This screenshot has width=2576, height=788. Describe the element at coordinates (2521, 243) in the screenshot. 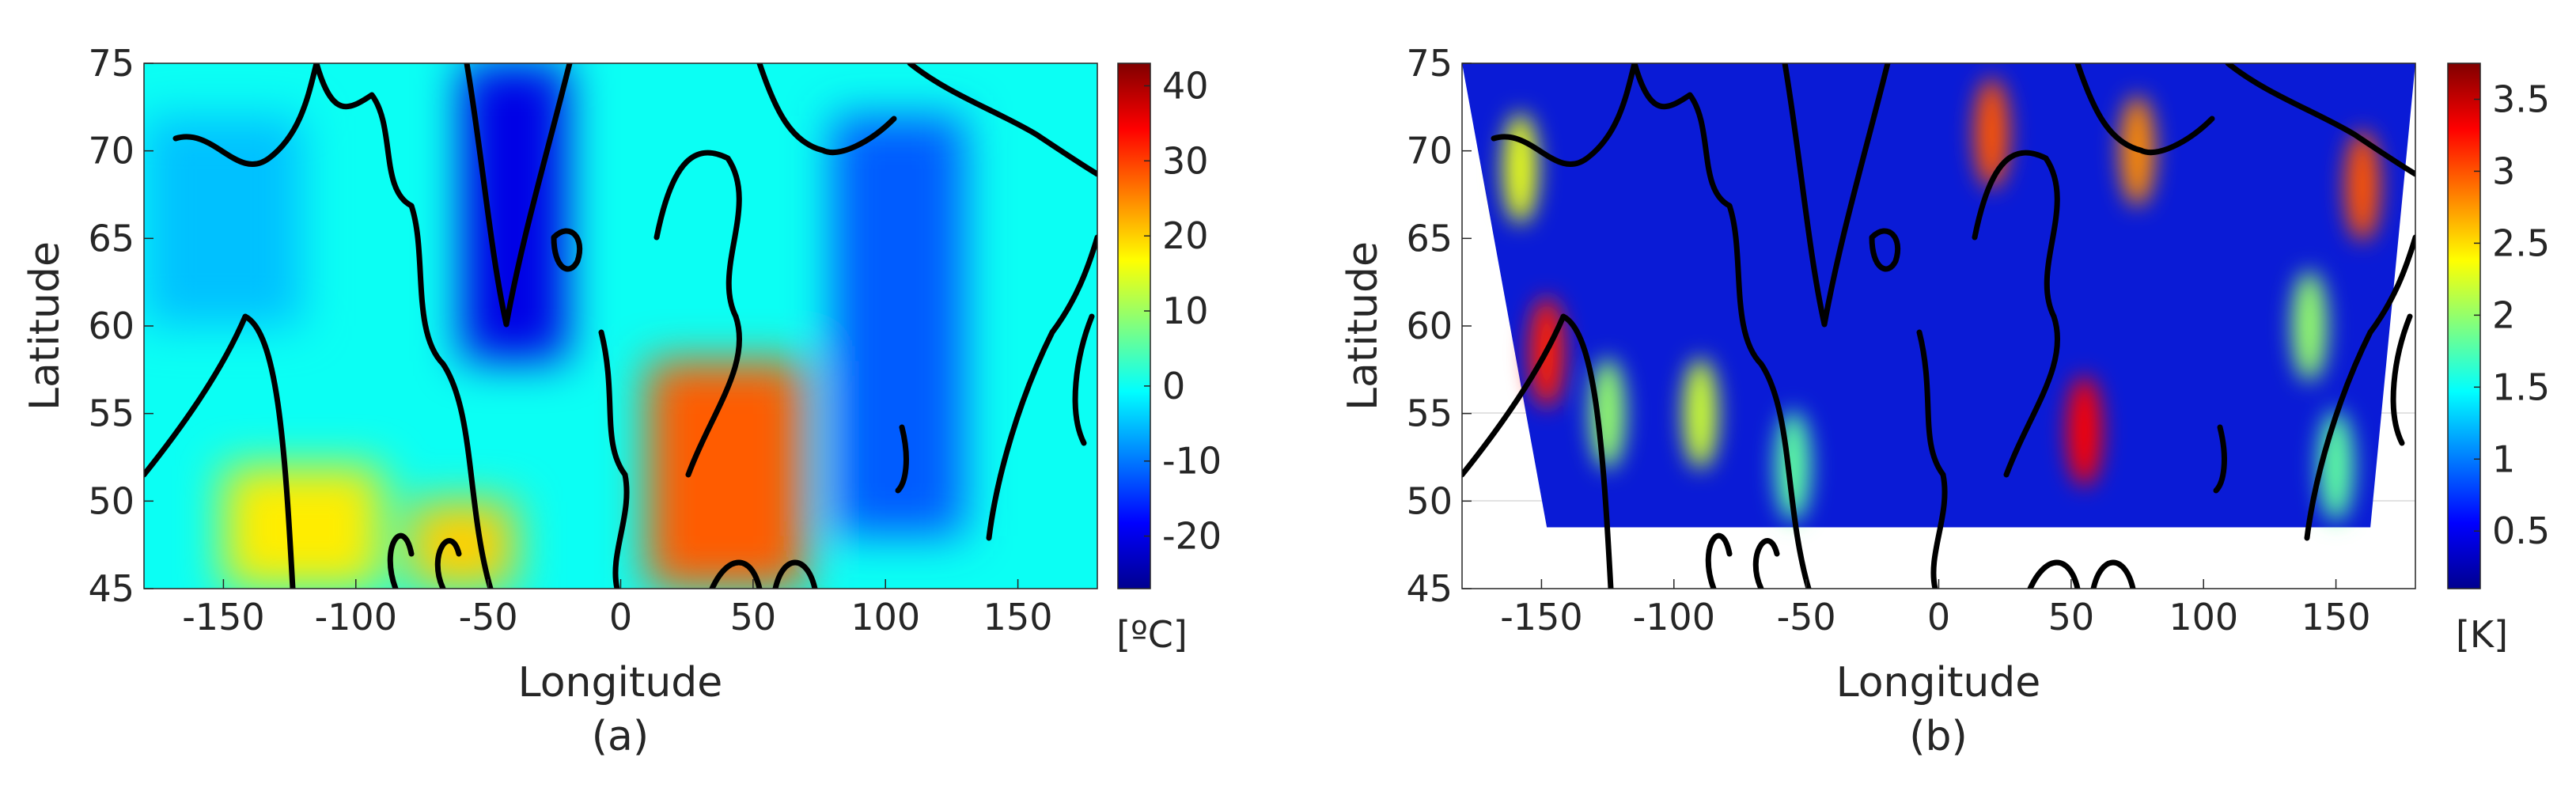

I see `colorbar-tick-label-b: 2.5` at that location.